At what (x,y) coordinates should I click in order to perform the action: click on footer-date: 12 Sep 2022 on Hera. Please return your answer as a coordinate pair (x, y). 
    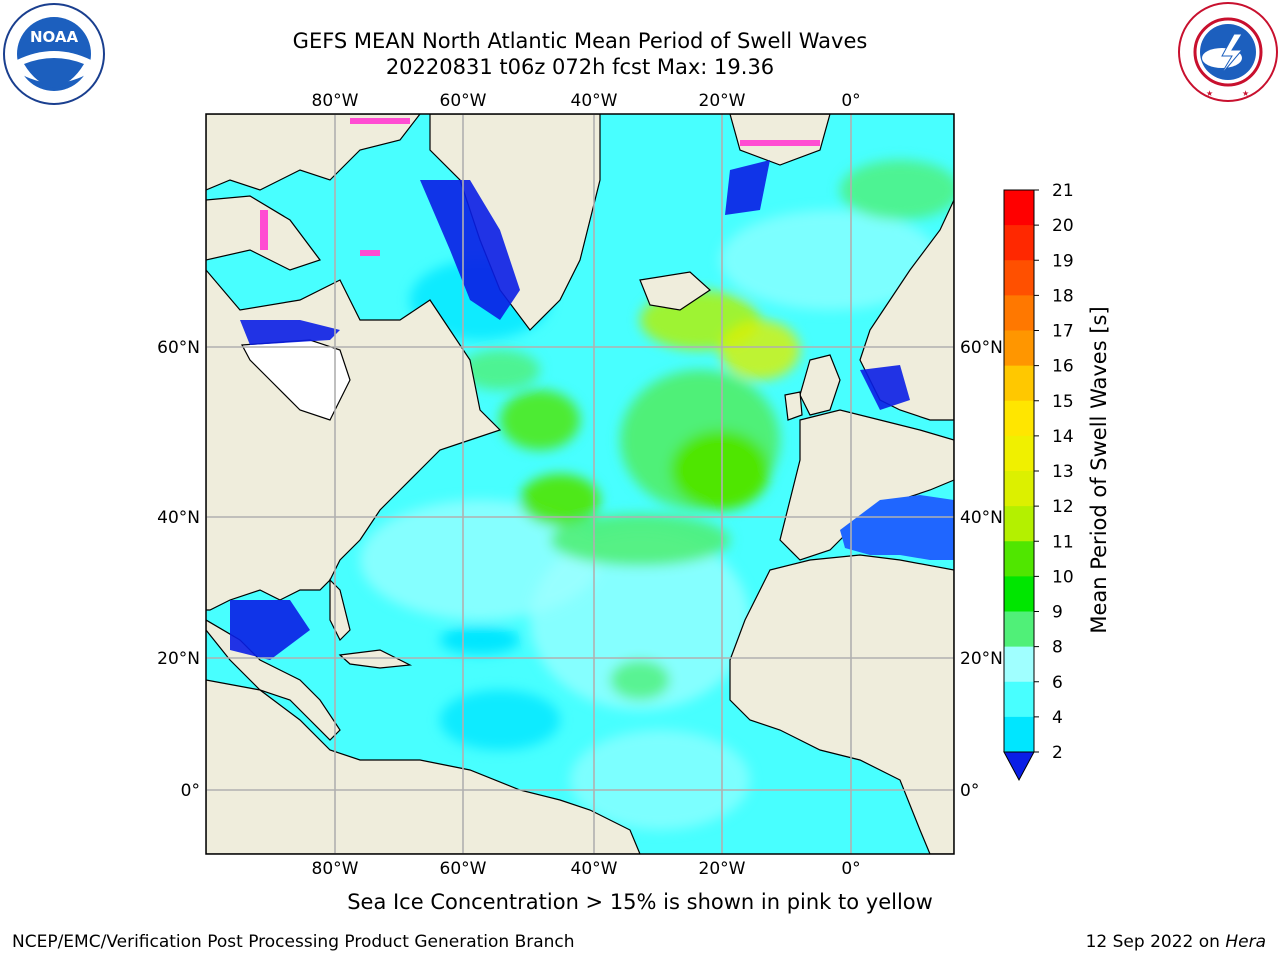
    Looking at the image, I should click on (1176, 942).